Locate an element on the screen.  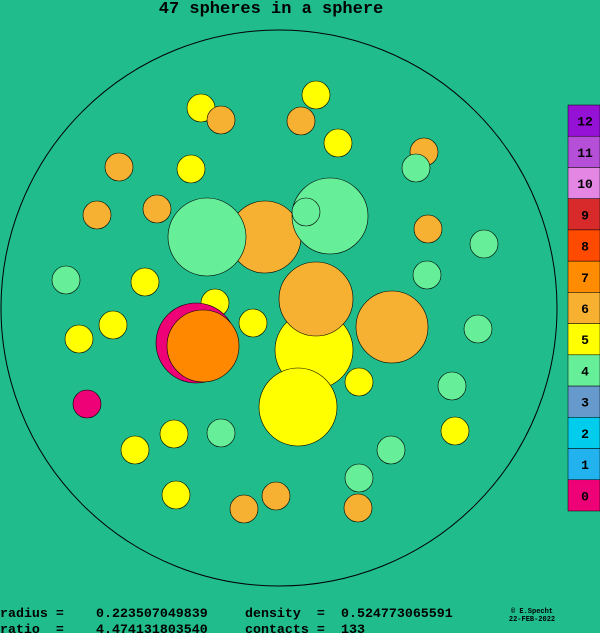
stat-text: 4.474131803540 is located at coordinates (152, 627).